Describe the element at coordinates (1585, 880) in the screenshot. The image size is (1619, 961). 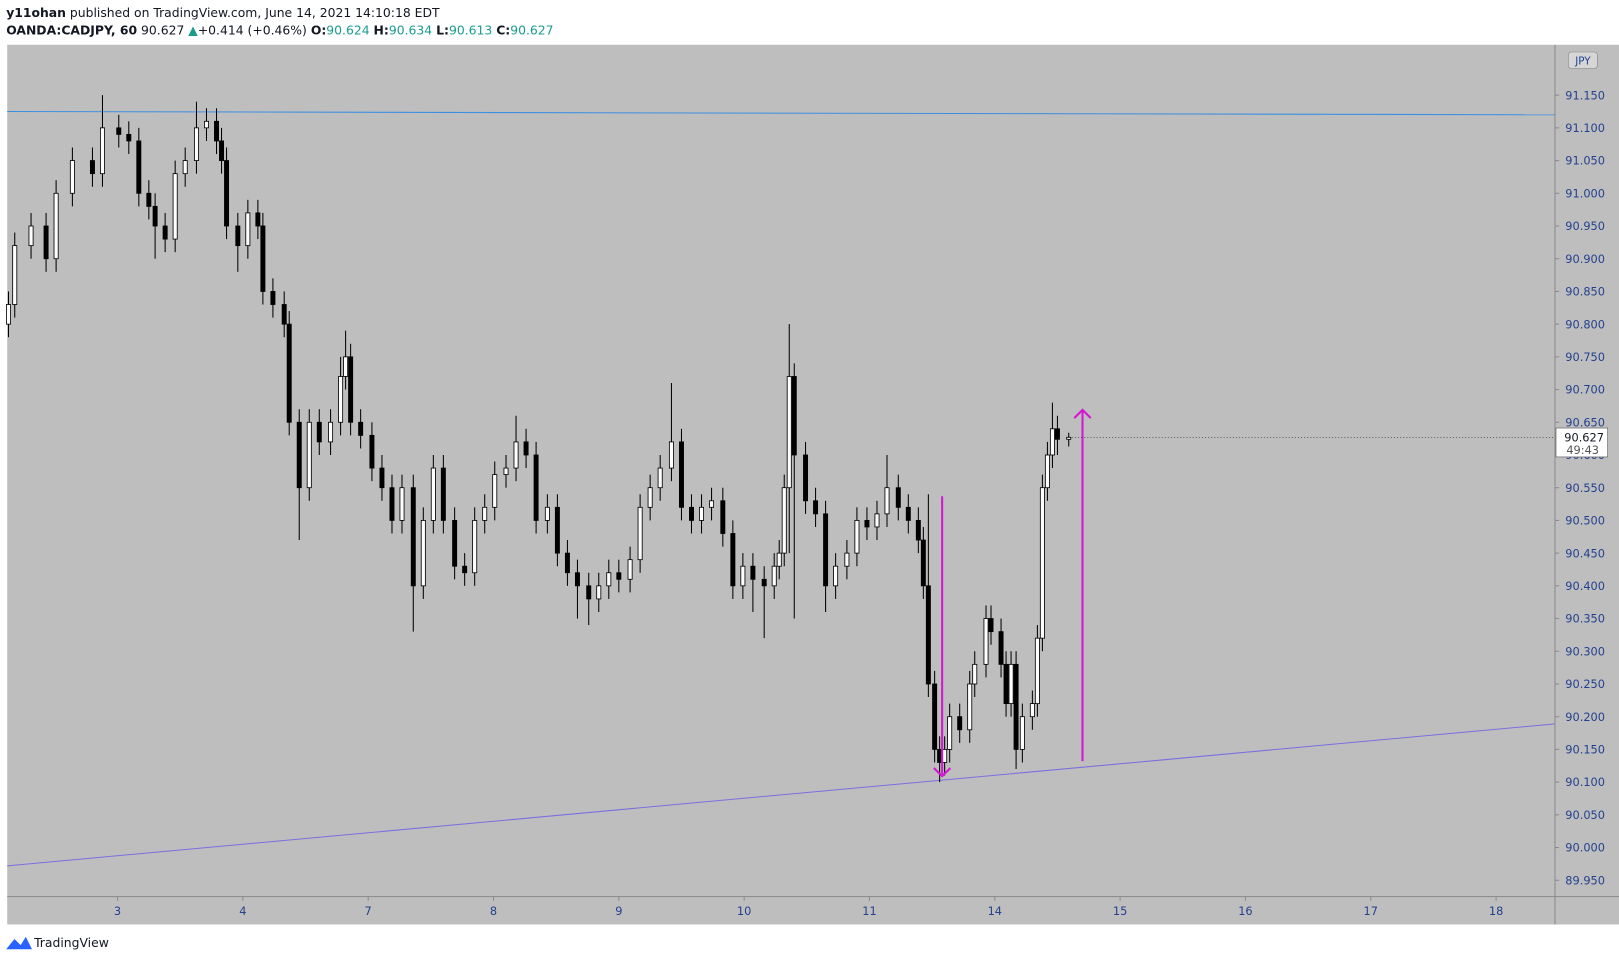
I see `y-tick-label: 89.950` at that location.